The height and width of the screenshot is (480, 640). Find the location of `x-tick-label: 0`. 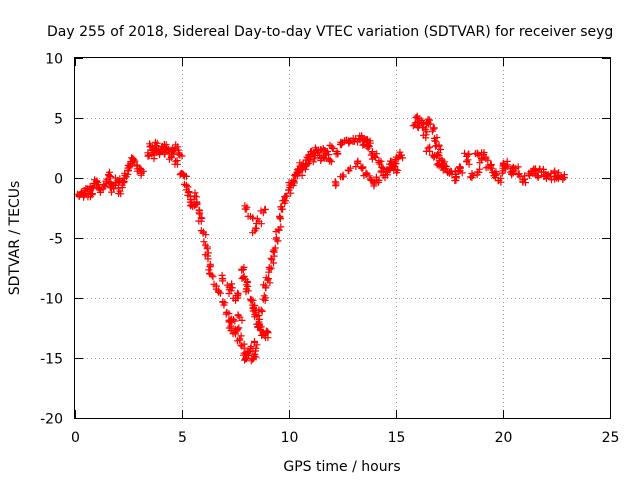

x-tick-label: 0 is located at coordinates (75, 438).